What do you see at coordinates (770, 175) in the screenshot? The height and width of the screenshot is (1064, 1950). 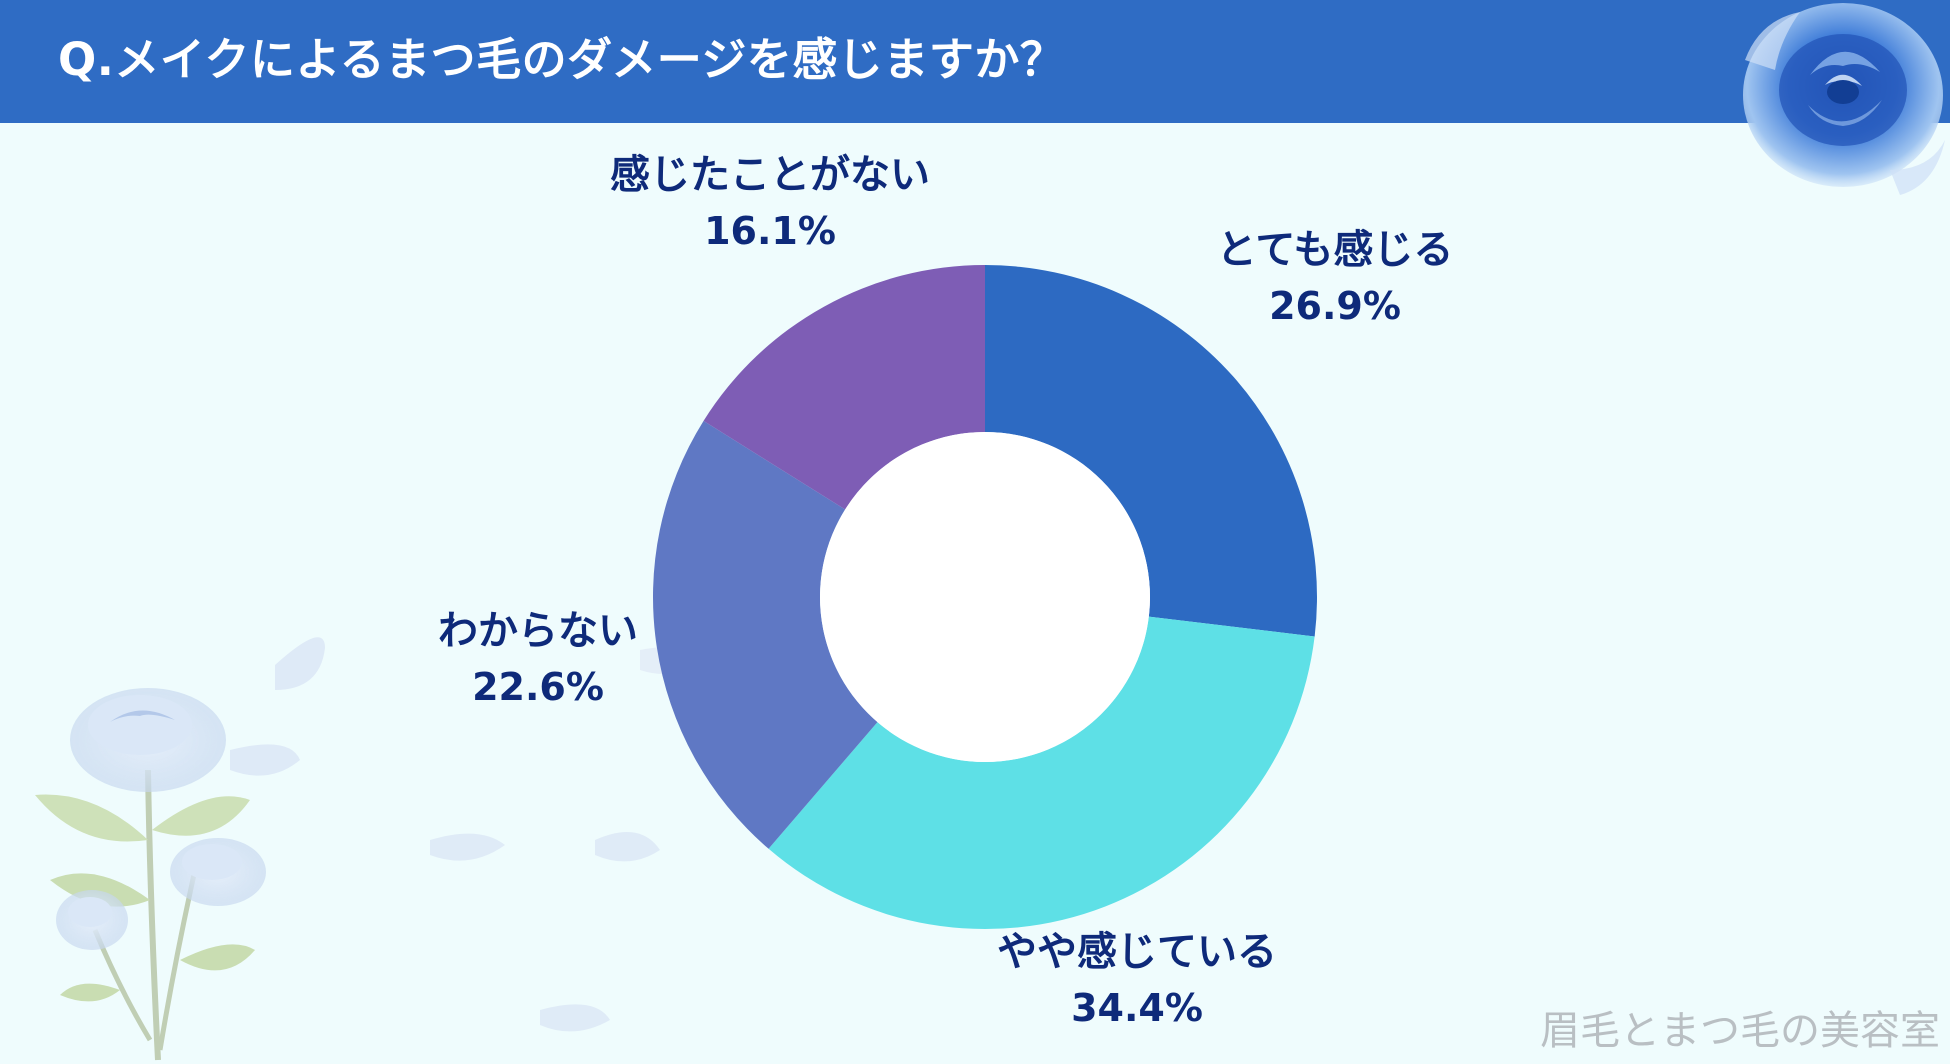 I see `slice-category-label: 感じたことがない` at bounding box center [770, 175].